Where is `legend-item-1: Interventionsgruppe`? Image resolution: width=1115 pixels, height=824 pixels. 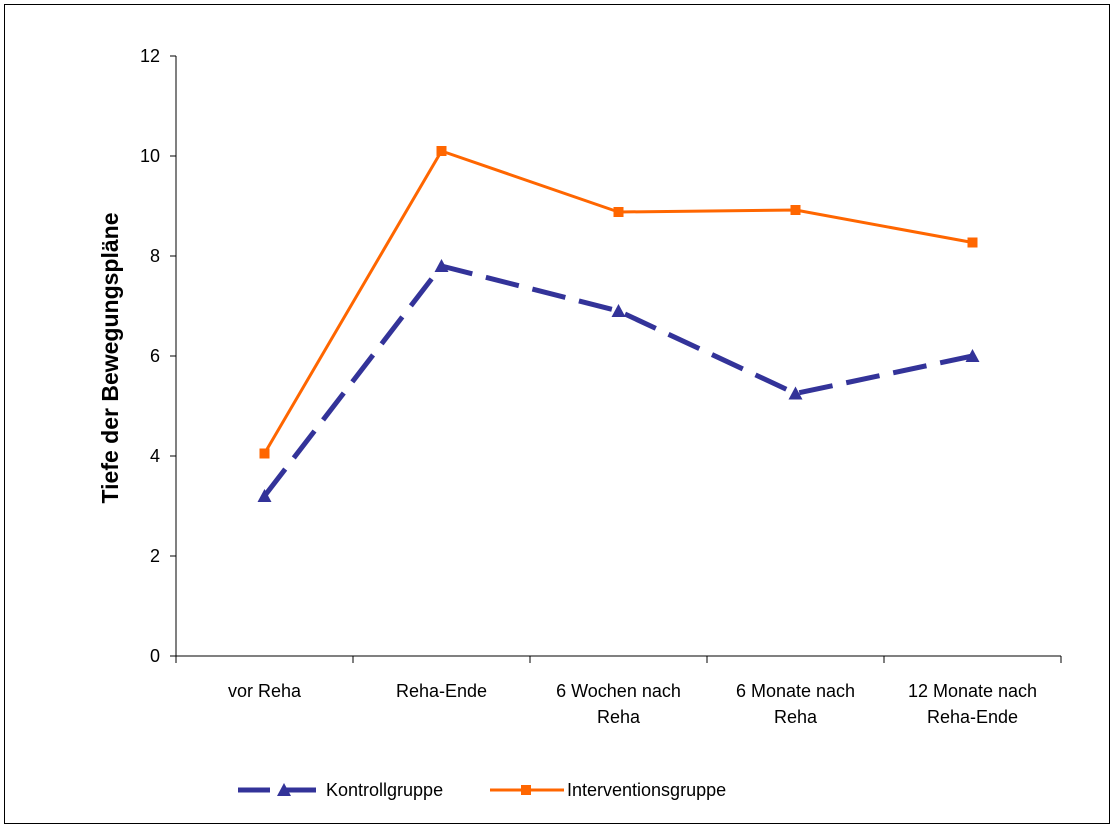 legend-item-1: Interventionsgruppe is located at coordinates (608, 790).